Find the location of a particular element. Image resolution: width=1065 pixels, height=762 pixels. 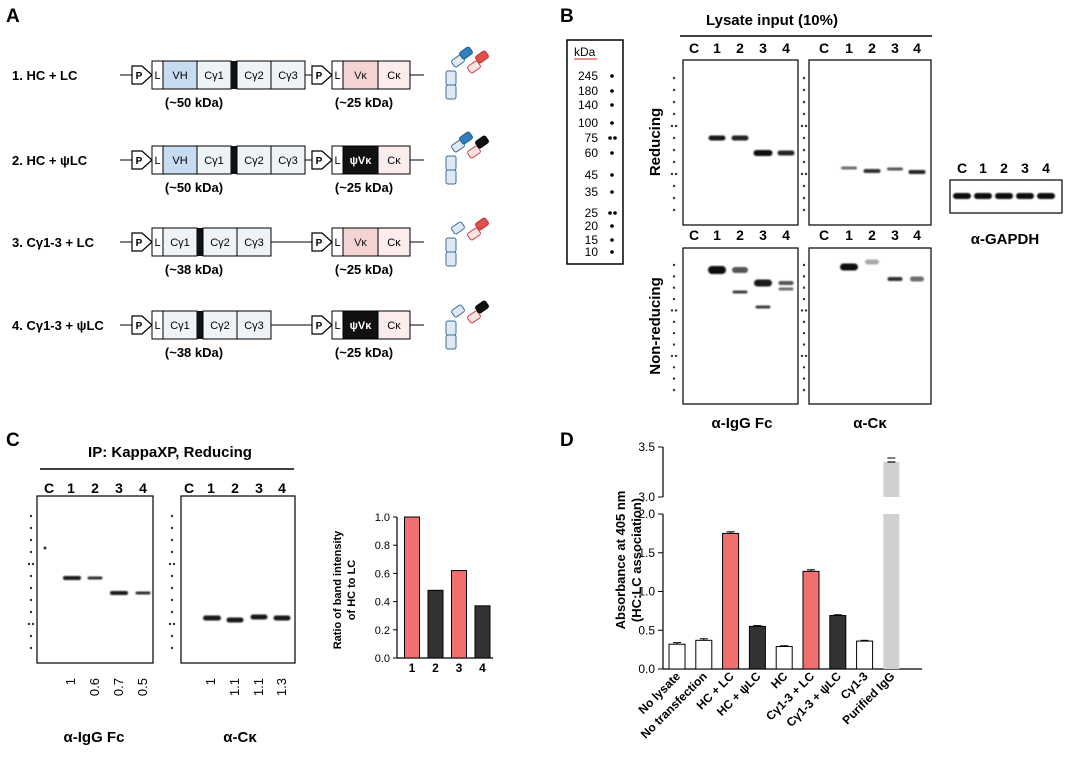

y-tick-label: 1.5 is located at coordinates (646, 553).